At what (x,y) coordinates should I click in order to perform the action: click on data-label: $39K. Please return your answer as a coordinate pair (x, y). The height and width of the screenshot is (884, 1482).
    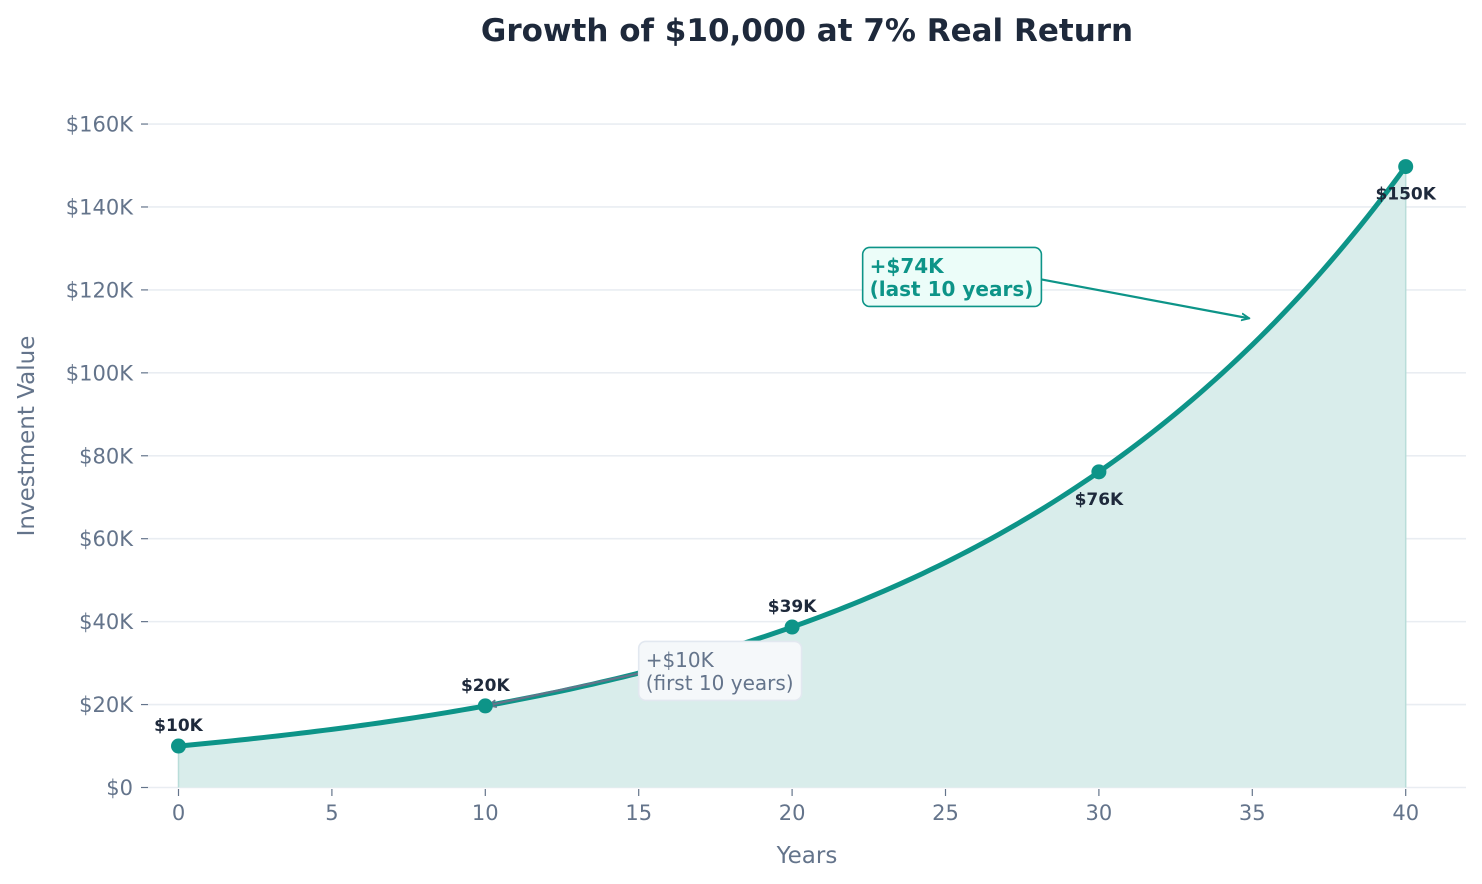
    Looking at the image, I should click on (792, 607).